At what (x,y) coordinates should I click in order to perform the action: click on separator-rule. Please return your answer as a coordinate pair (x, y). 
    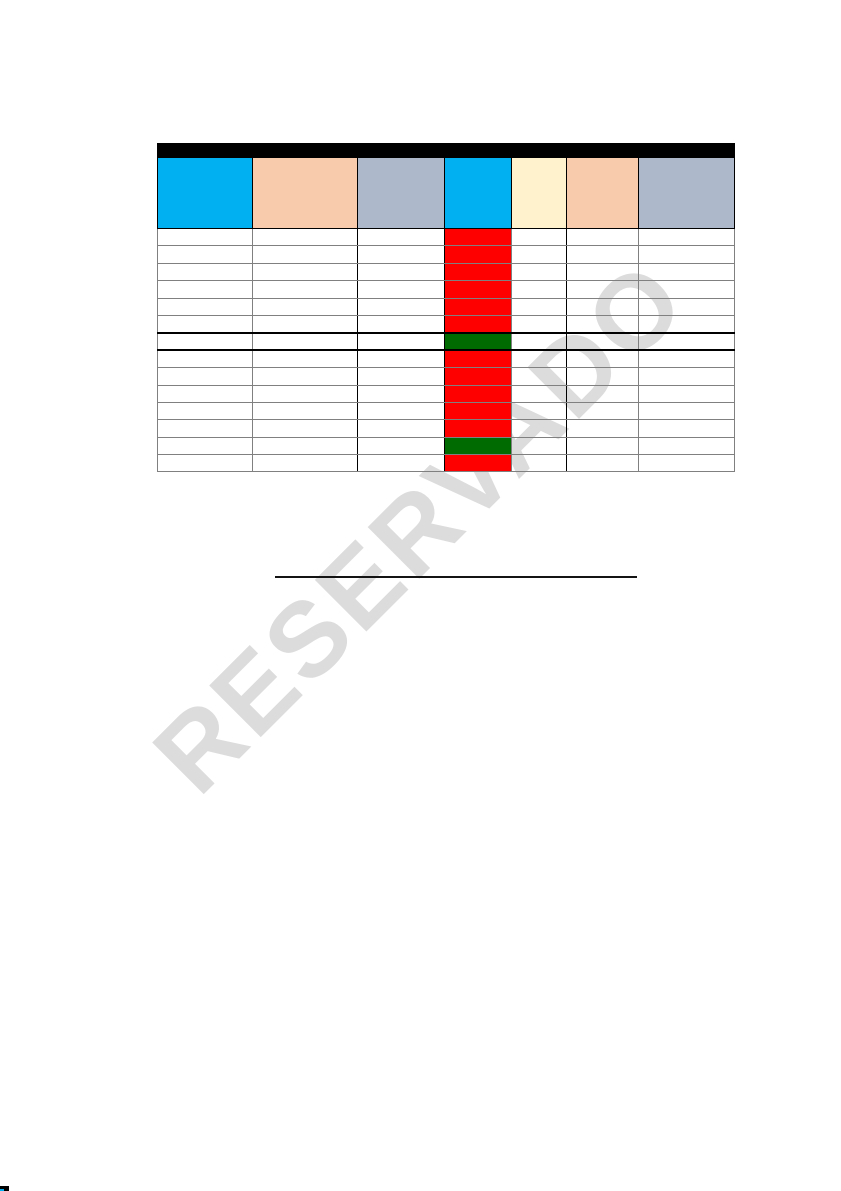
    Looking at the image, I should click on (456, 577).